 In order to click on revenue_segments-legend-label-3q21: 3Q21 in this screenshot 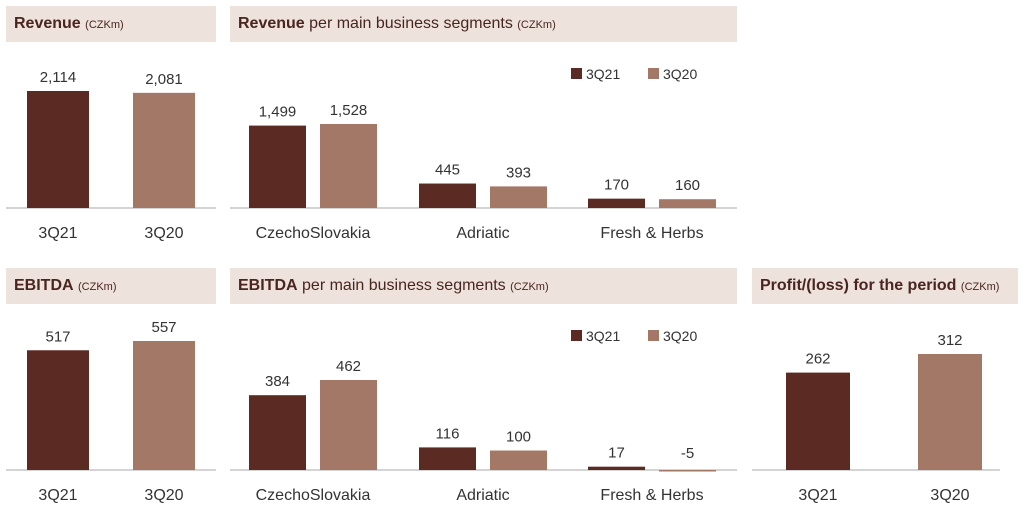, I will do `click(603, 74)`.